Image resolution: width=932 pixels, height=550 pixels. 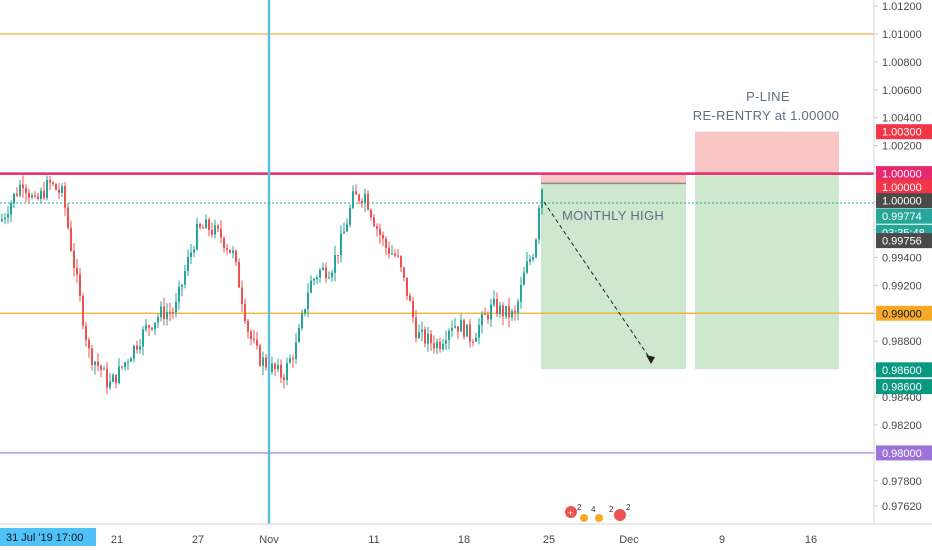 I want to click on projection-arrow-line, so click(x=597, y=281).